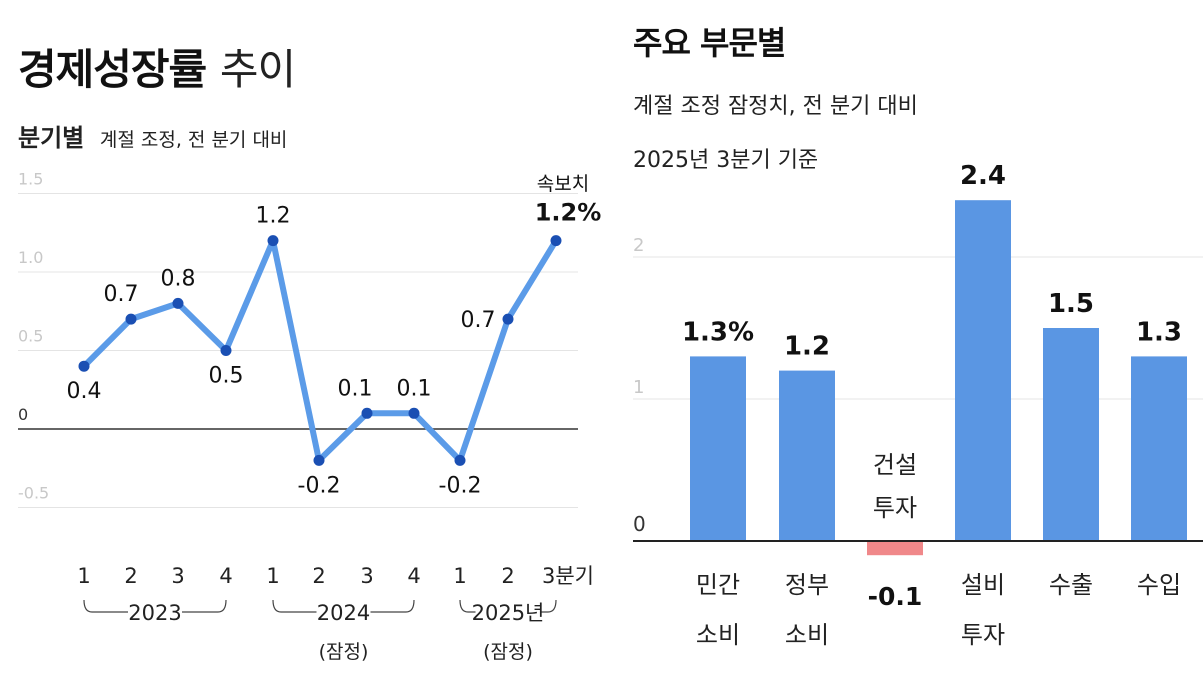 This screenshot has height=678, width=1203. What do you see at coordinates (726, 160) in the screenshot?
I see `sector-subtitle-2: 2025년 3분기 기준` at bounding box center [726, 160].